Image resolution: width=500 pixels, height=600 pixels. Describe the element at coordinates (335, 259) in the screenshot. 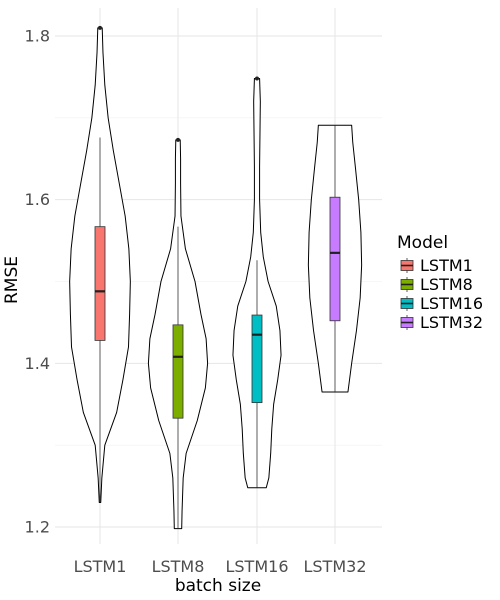

I see `box-lstm32` at that location.